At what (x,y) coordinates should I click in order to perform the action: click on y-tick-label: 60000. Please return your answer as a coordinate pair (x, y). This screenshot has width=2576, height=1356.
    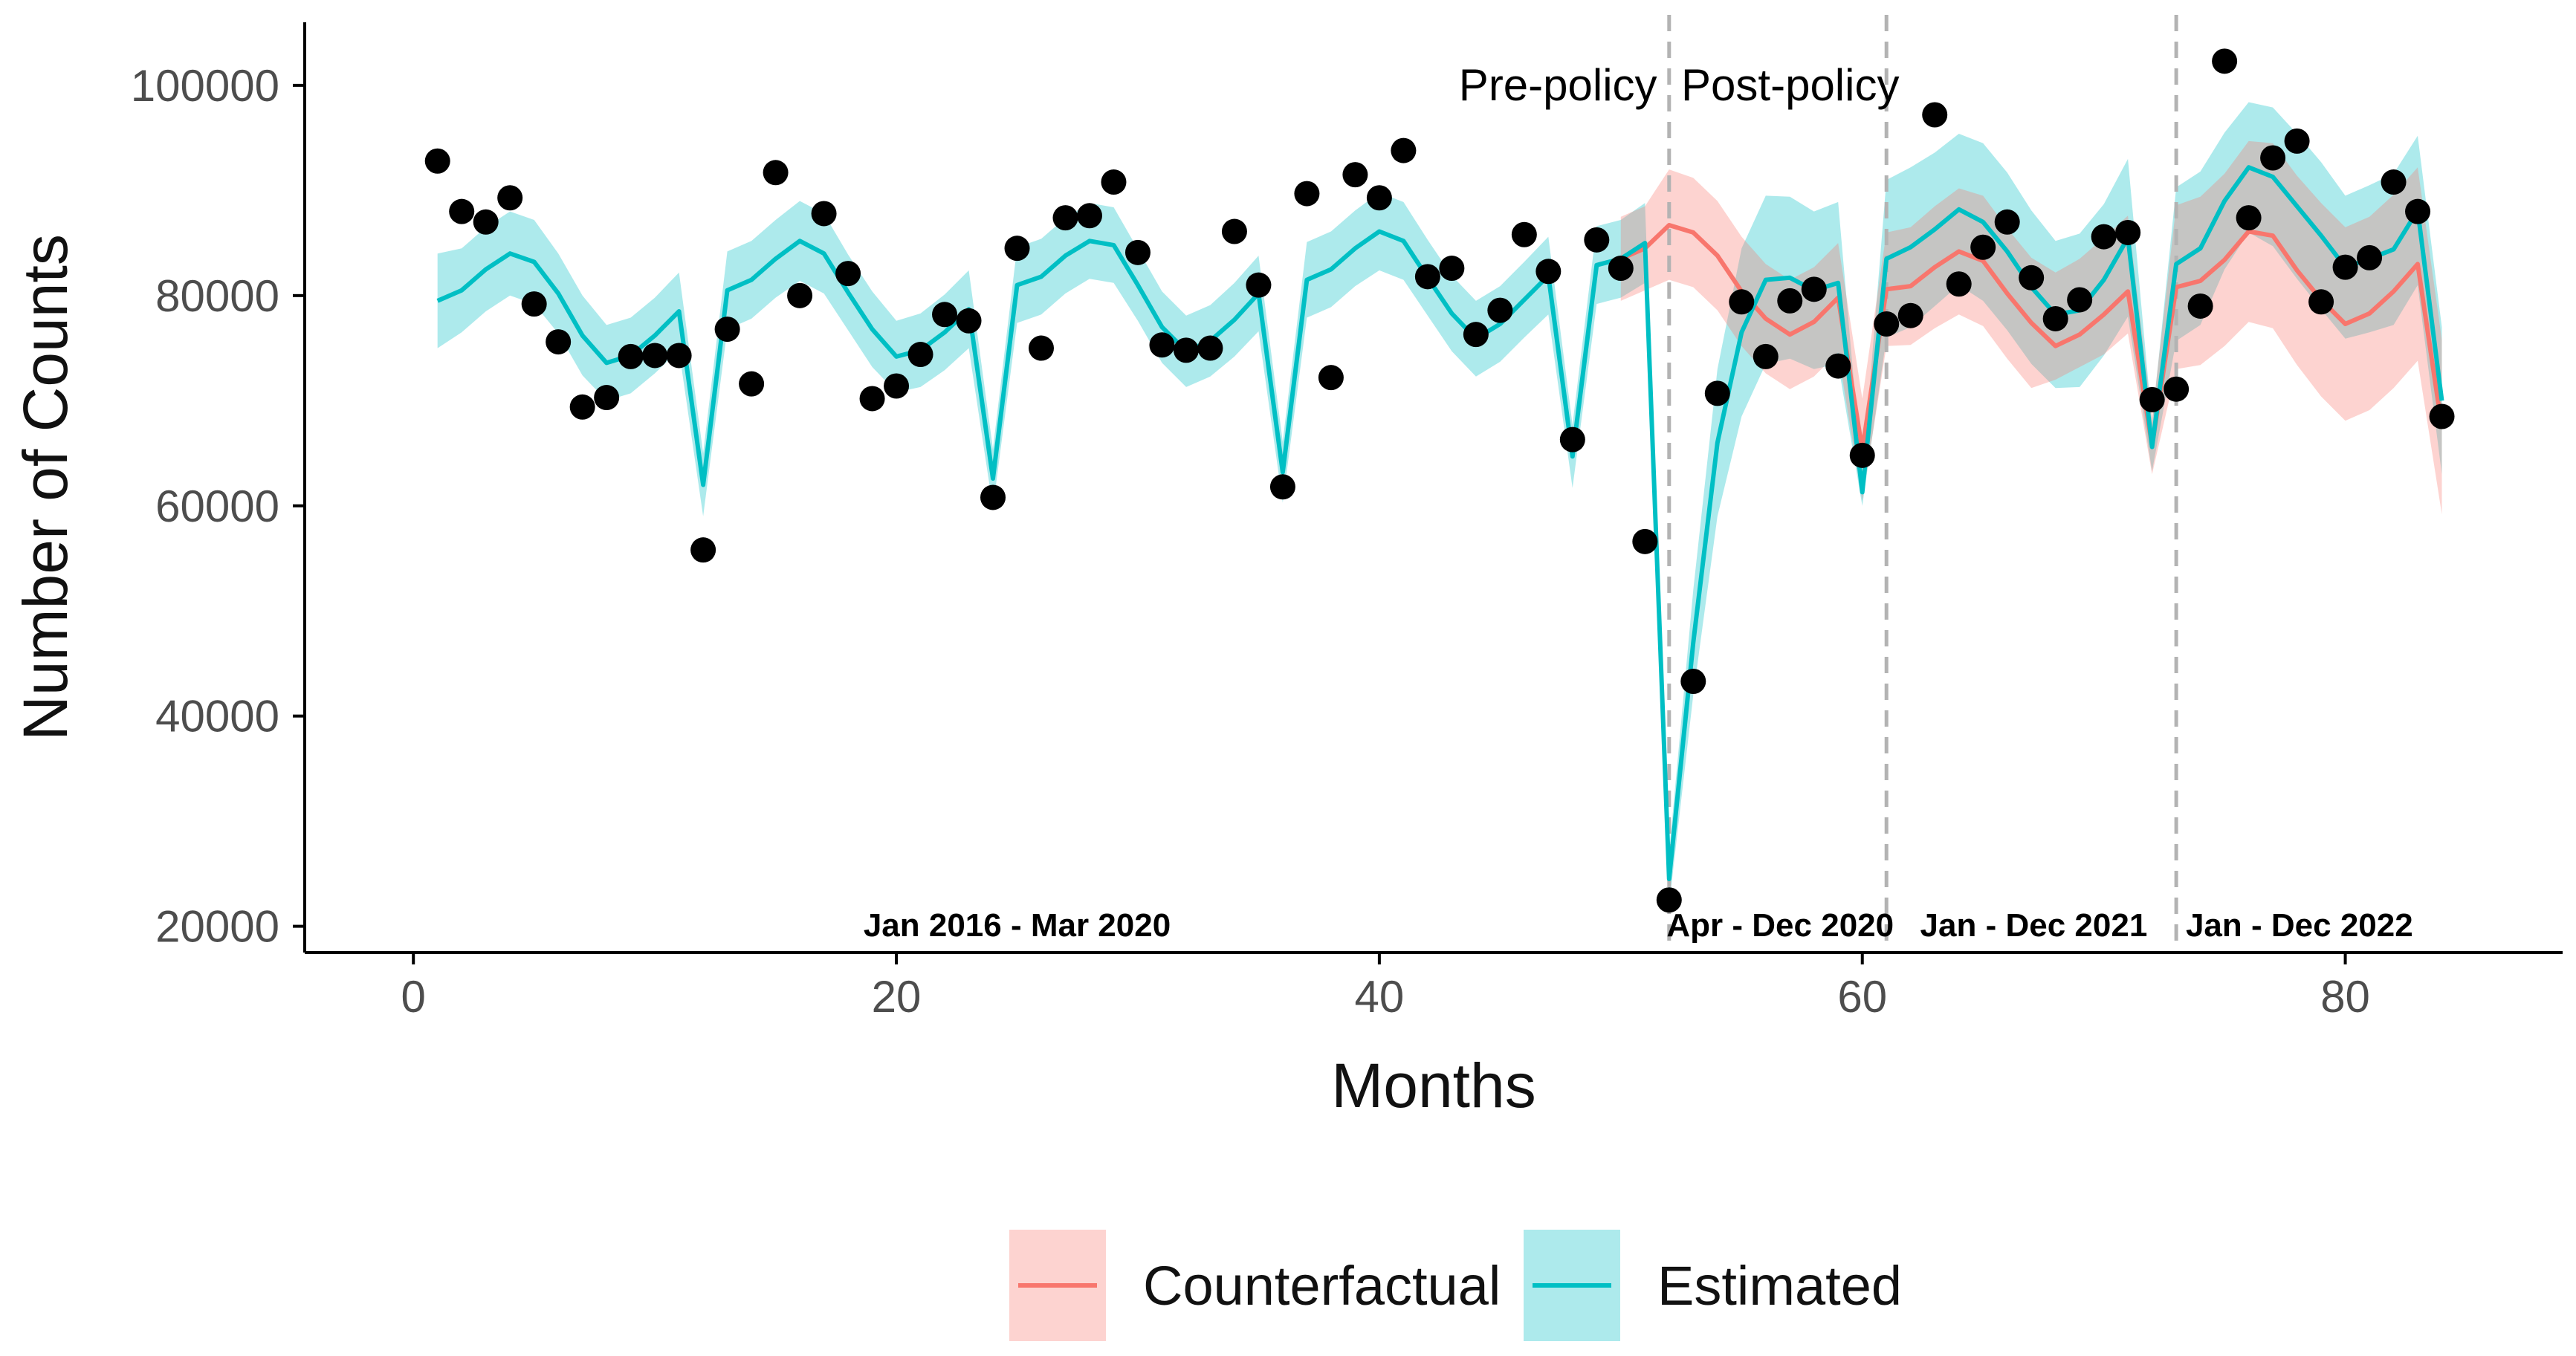
    Looking at the image, I should click on (217, 506).